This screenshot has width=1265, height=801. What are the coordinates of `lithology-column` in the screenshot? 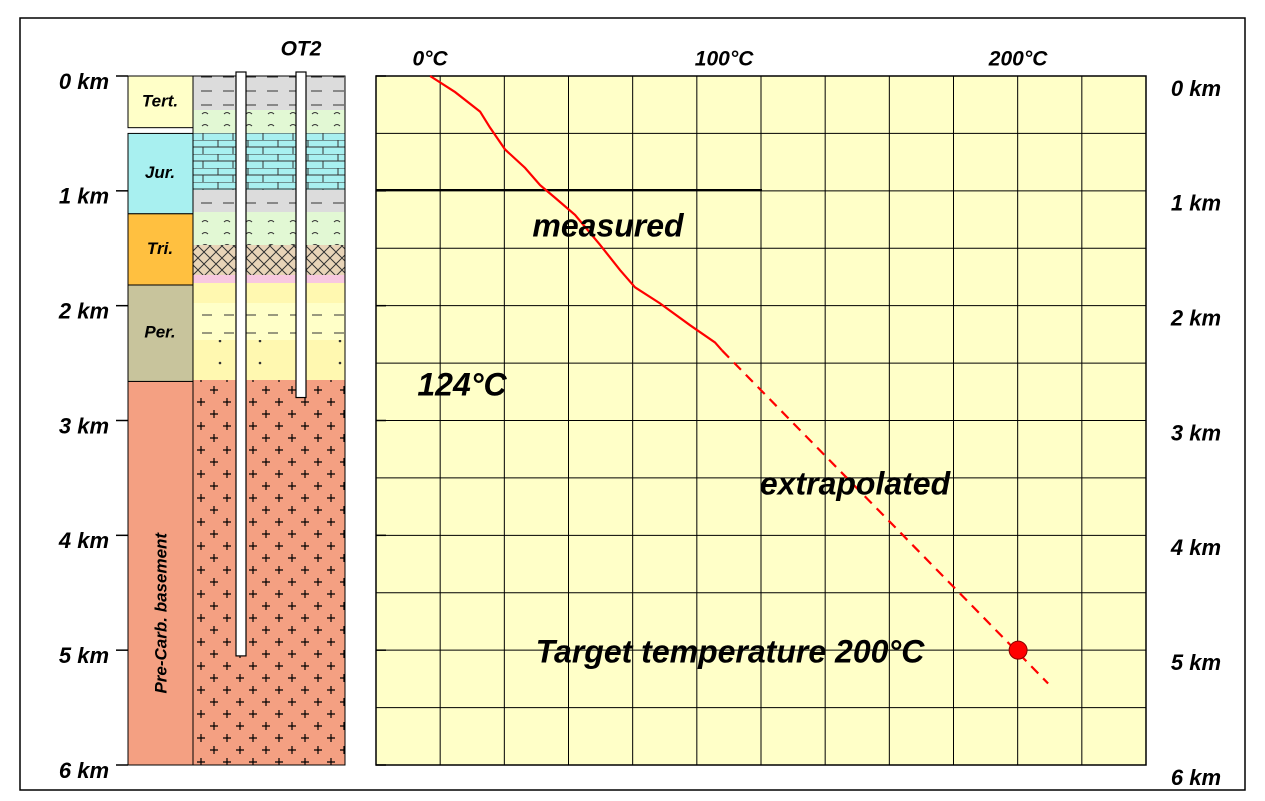 It's located at (269, 420).